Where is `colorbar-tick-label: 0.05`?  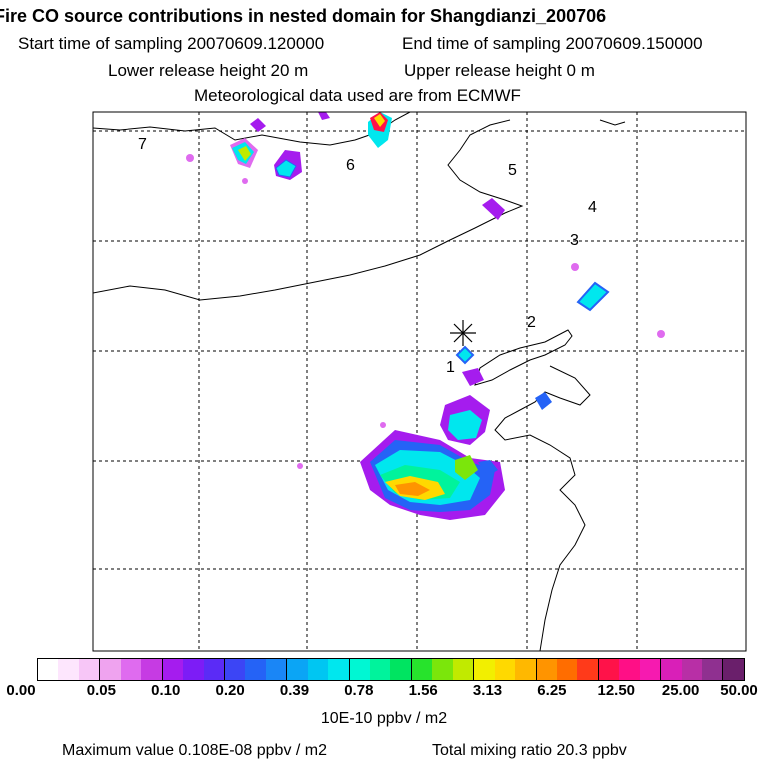 colorbar-tick-label: 0.05 is located at coordinates (101, 690).